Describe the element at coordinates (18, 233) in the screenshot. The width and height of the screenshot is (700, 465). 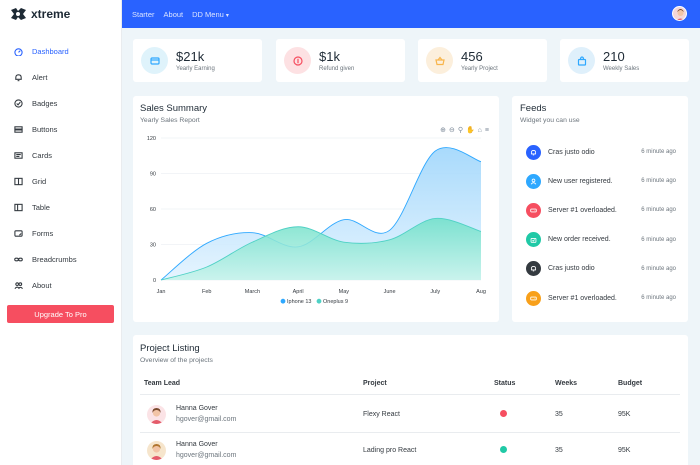
I see `textarea-resize-icon` at that location.